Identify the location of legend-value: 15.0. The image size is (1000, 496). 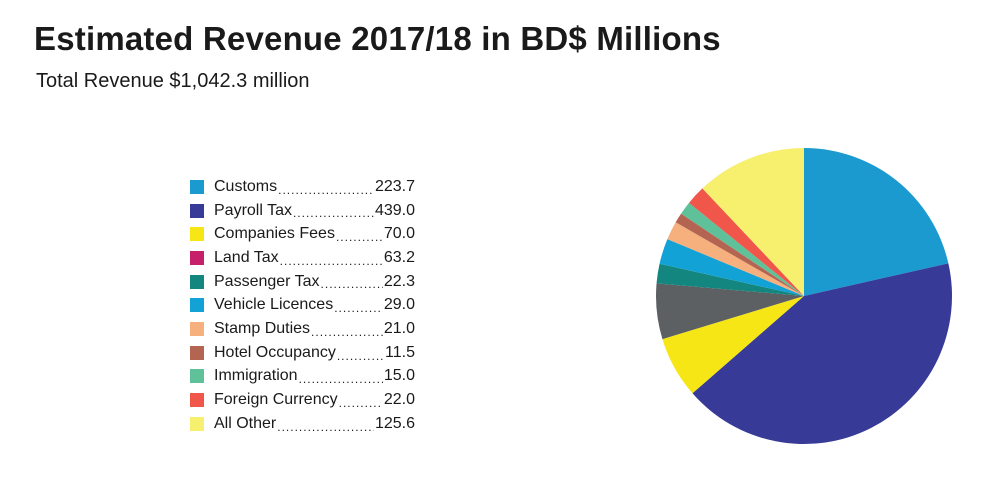
(399, 376).